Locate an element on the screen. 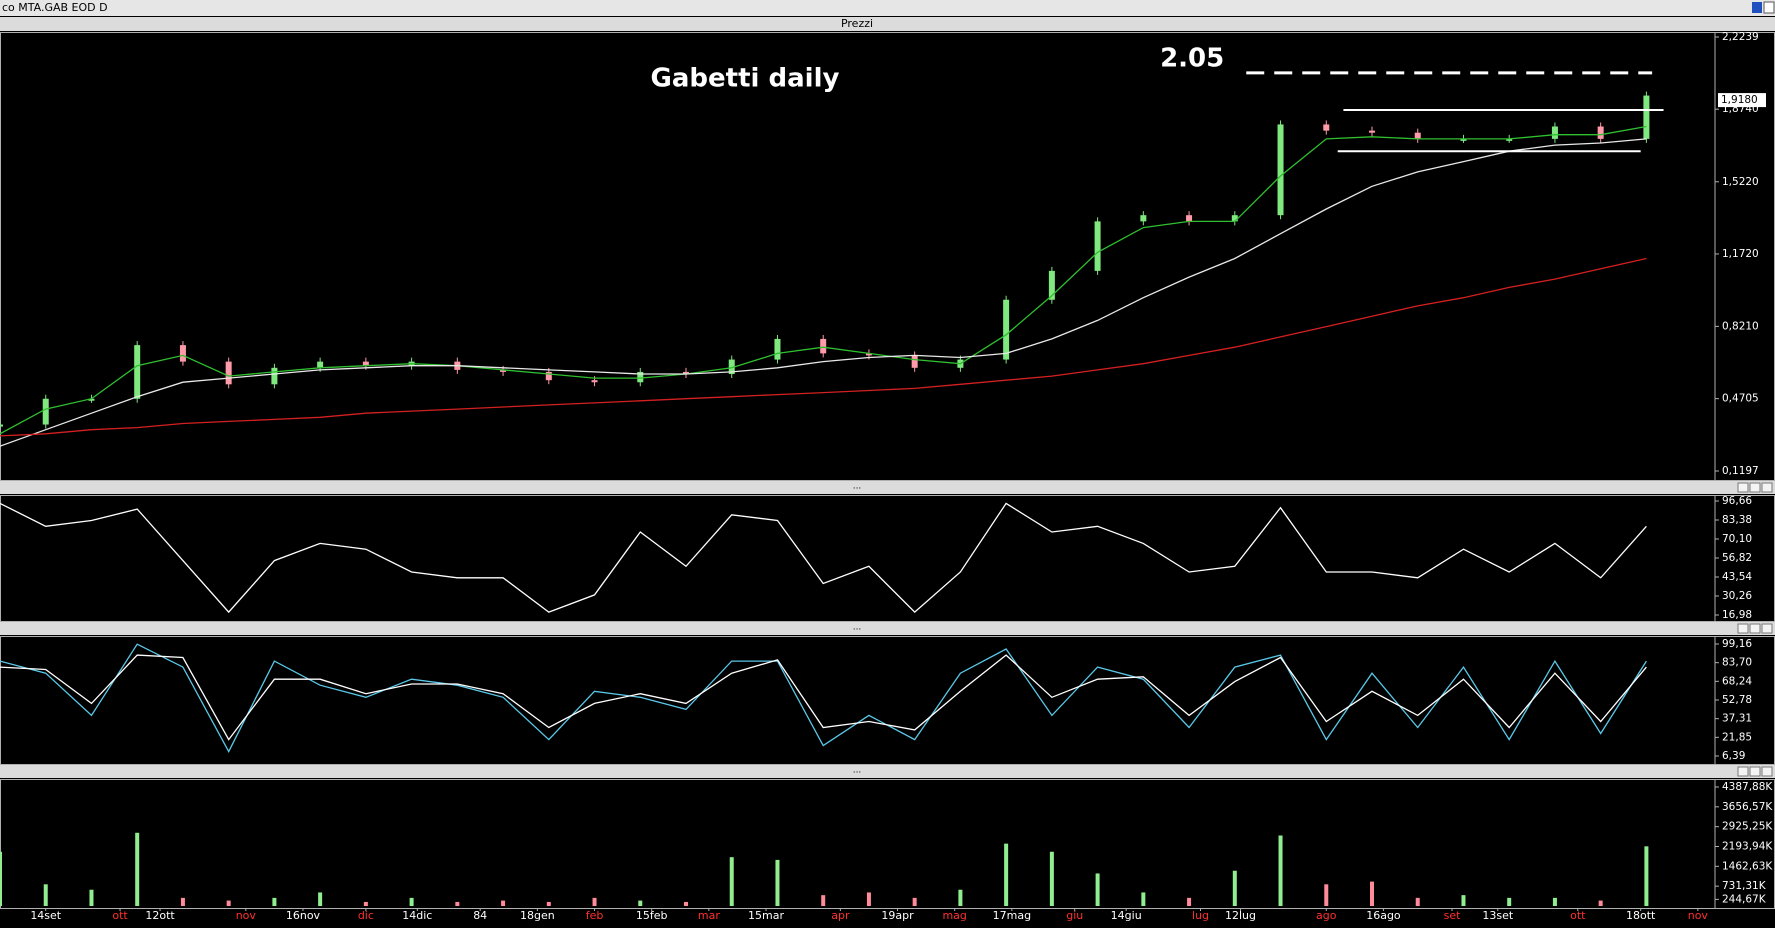  y-tick-label: 0,8210 is located at coordinates (1740, 326).